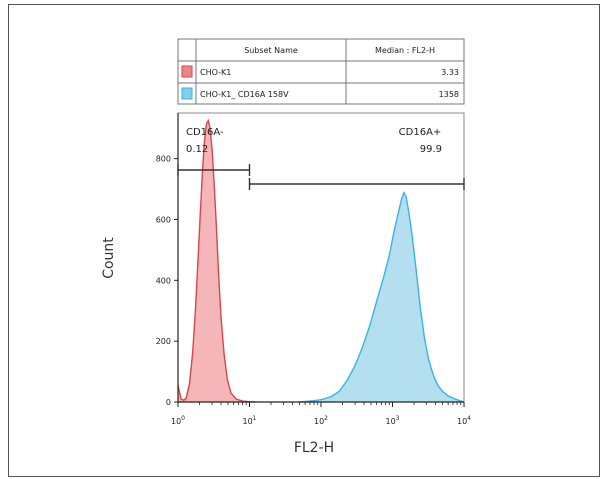  I want to click on table-header-name: Subset Name, so click(271, 50).